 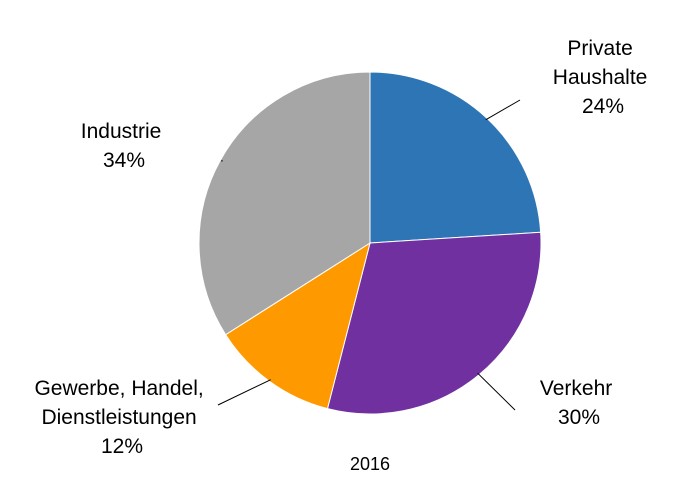 What do you see at coordinates (124, 160) in the screenshot?
I see `label-industrie-percent: 34%` at bounding box center [124, 160].